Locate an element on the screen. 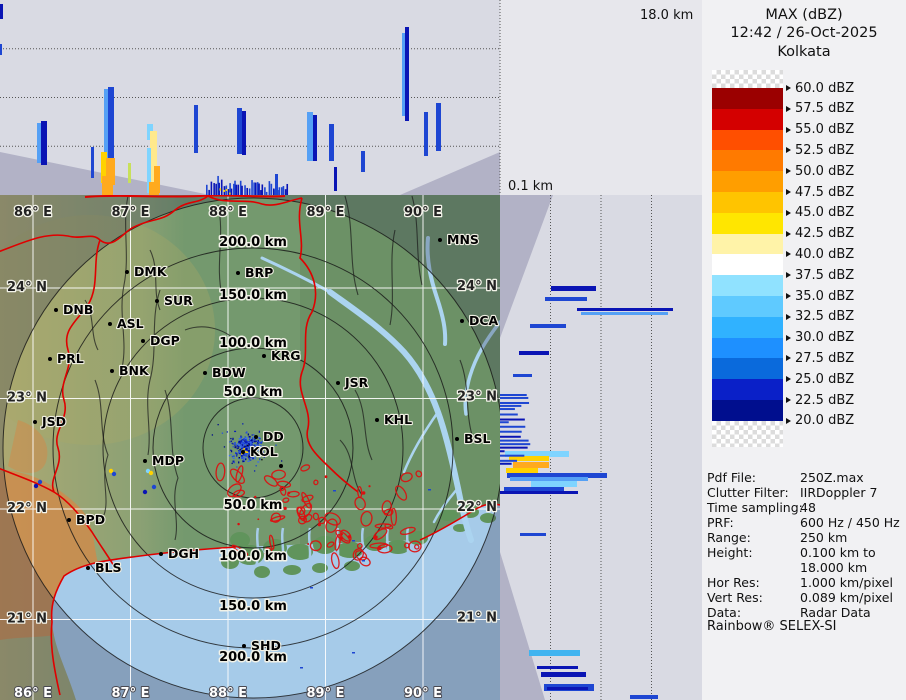  level-label: 50.0 dBZ is located at coordinates (825, 171).